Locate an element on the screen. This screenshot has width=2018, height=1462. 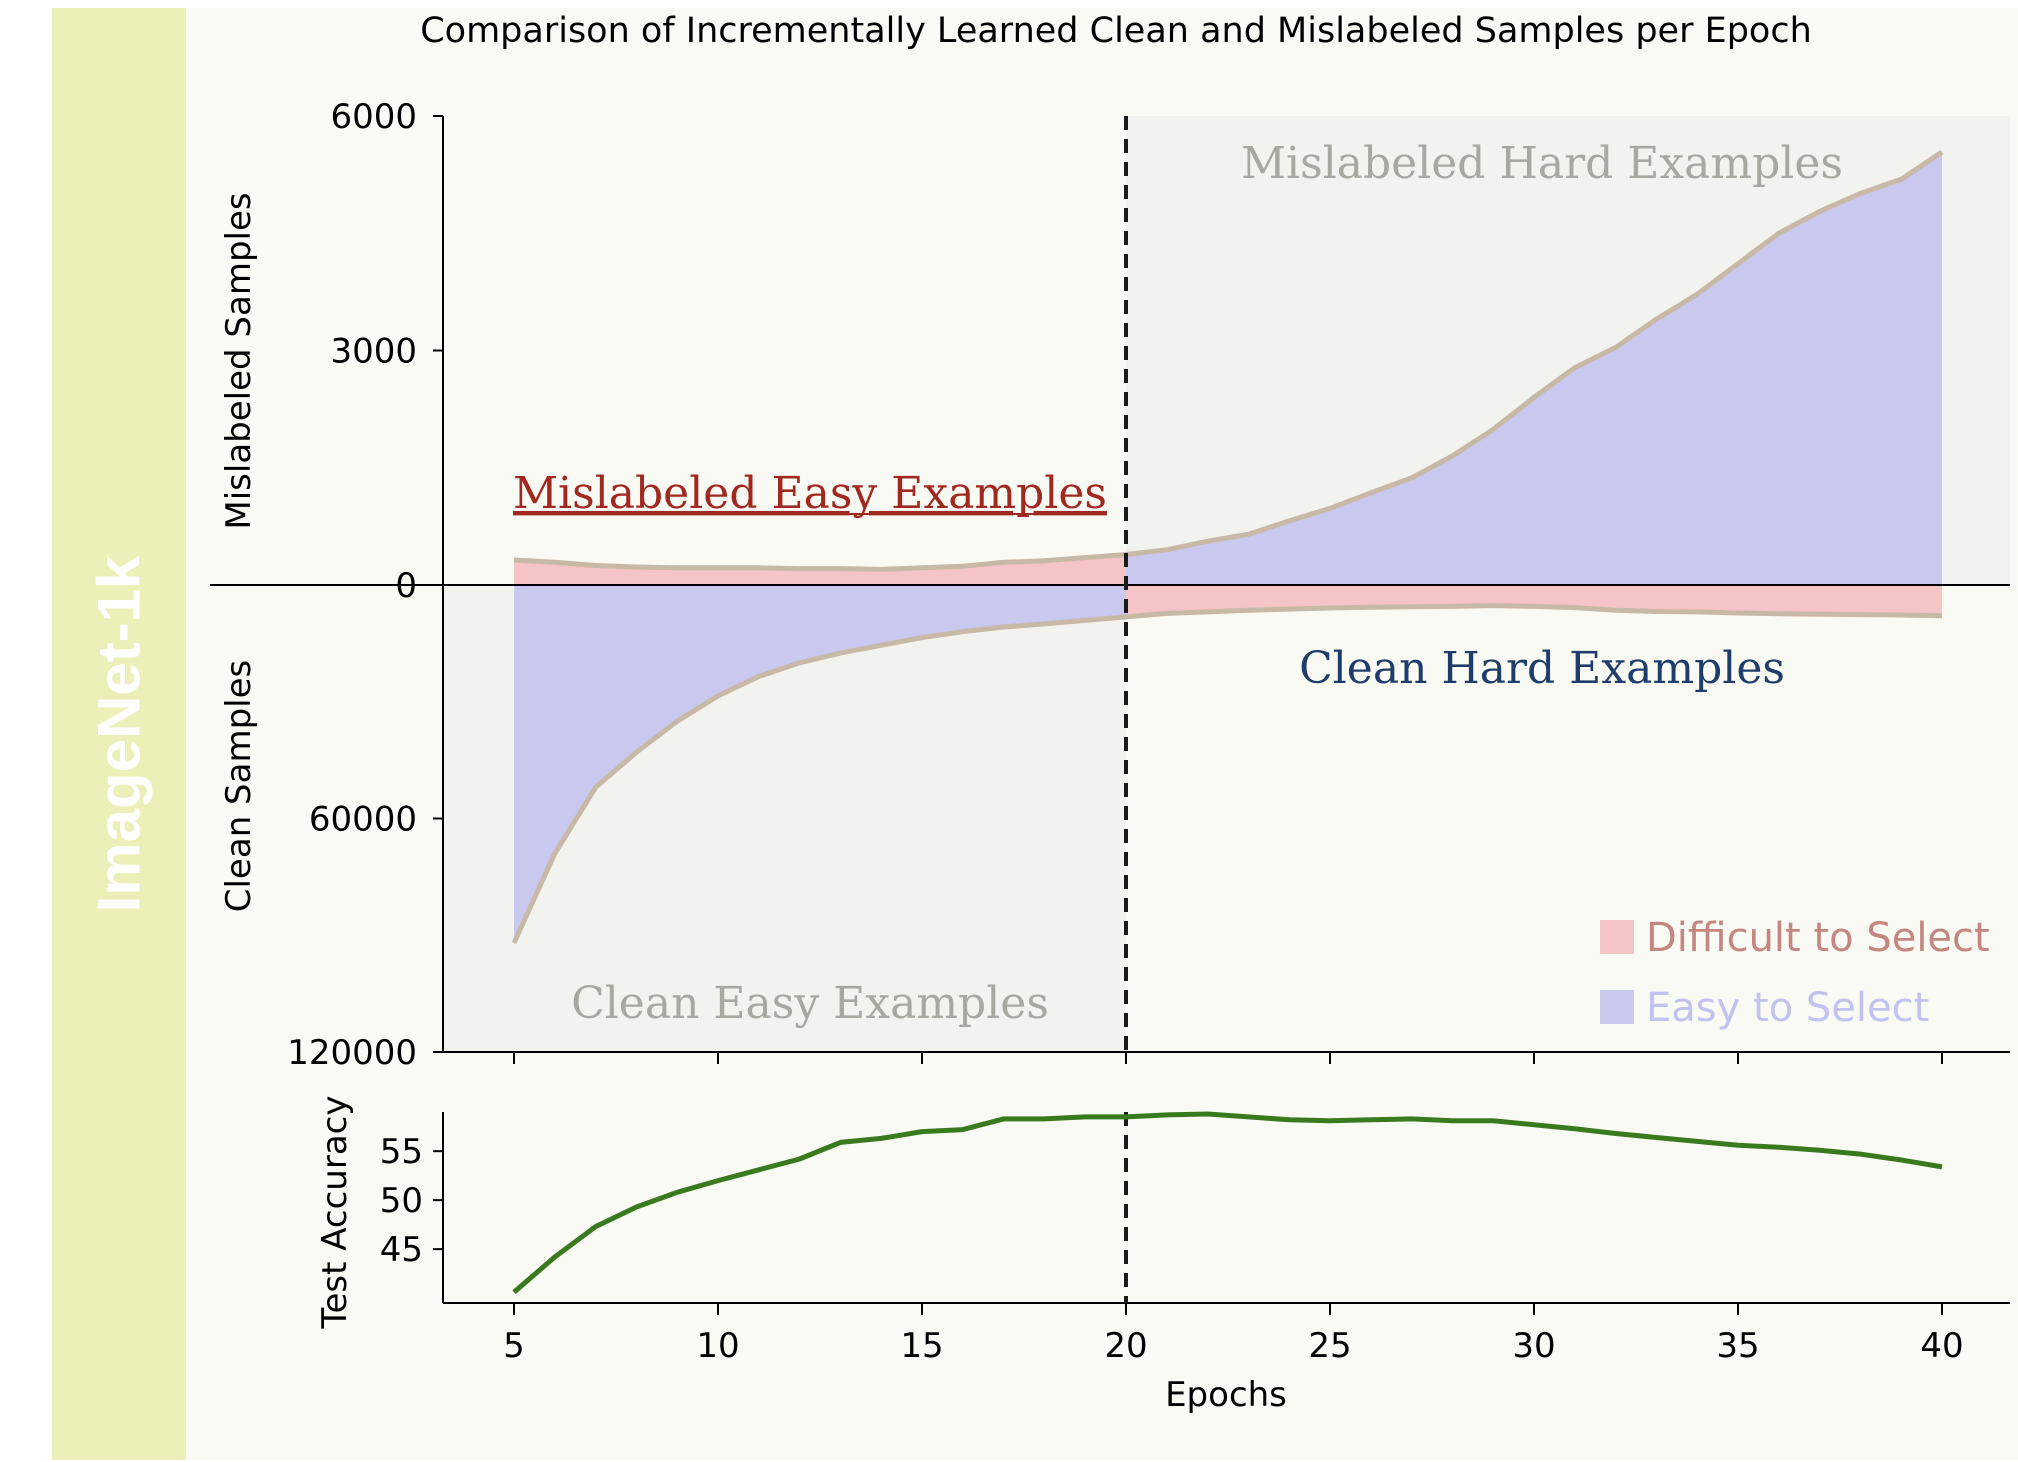
legend-difficult-swatch is located at coordinates (1617, 937).